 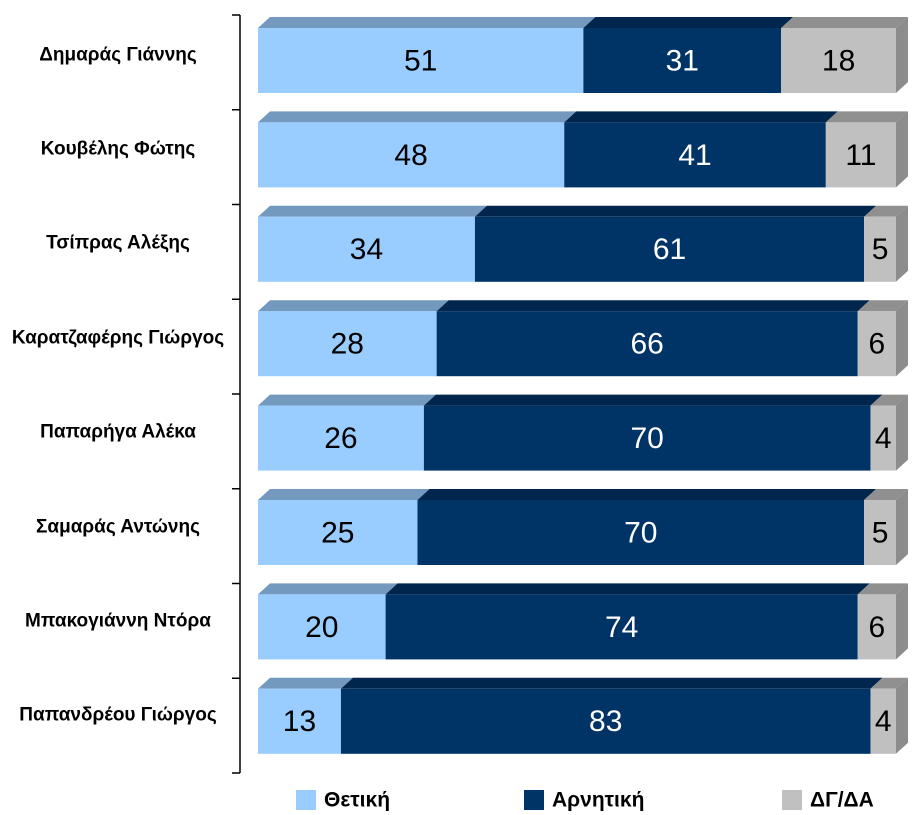 I want to click on value-label: 11, so click(x=860, y=155).